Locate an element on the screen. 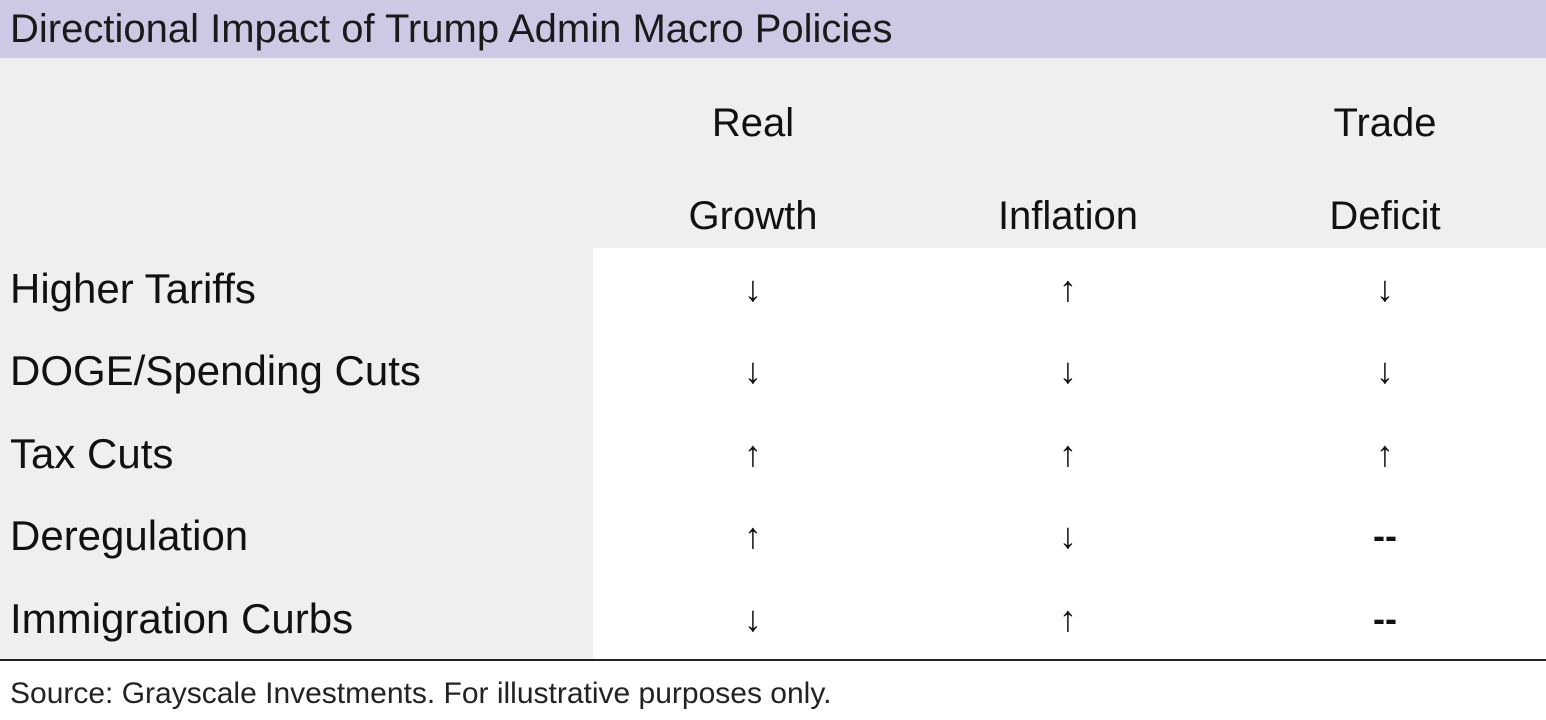 This screenshot has width=1546, height=720. title-bar is located at coordinates (773, 29).